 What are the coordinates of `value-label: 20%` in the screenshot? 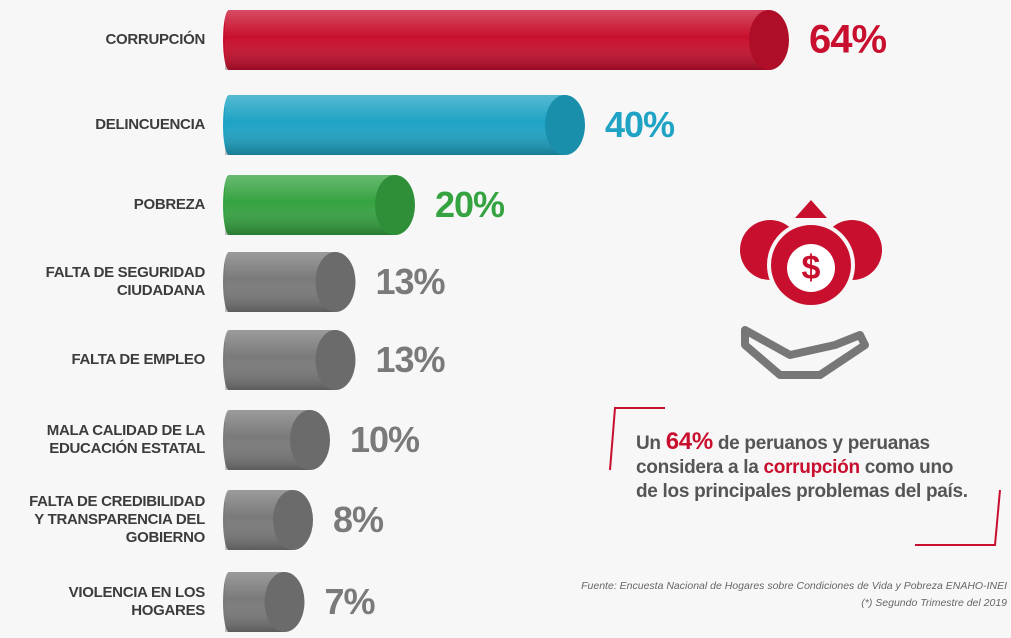 It's located at (470, 204).